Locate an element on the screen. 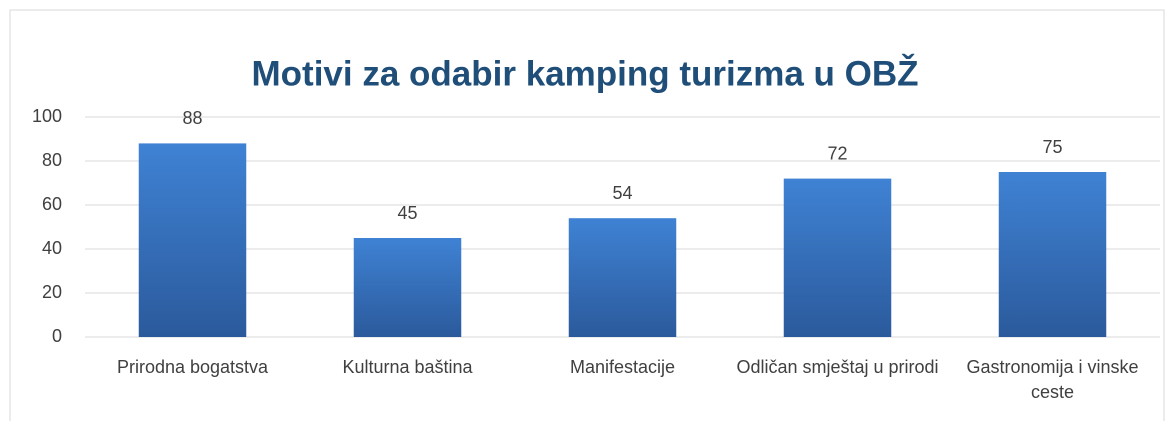 This screenshot has height=421, width=1170. y-tick-label: 40 is located at coordinates (52, 248).